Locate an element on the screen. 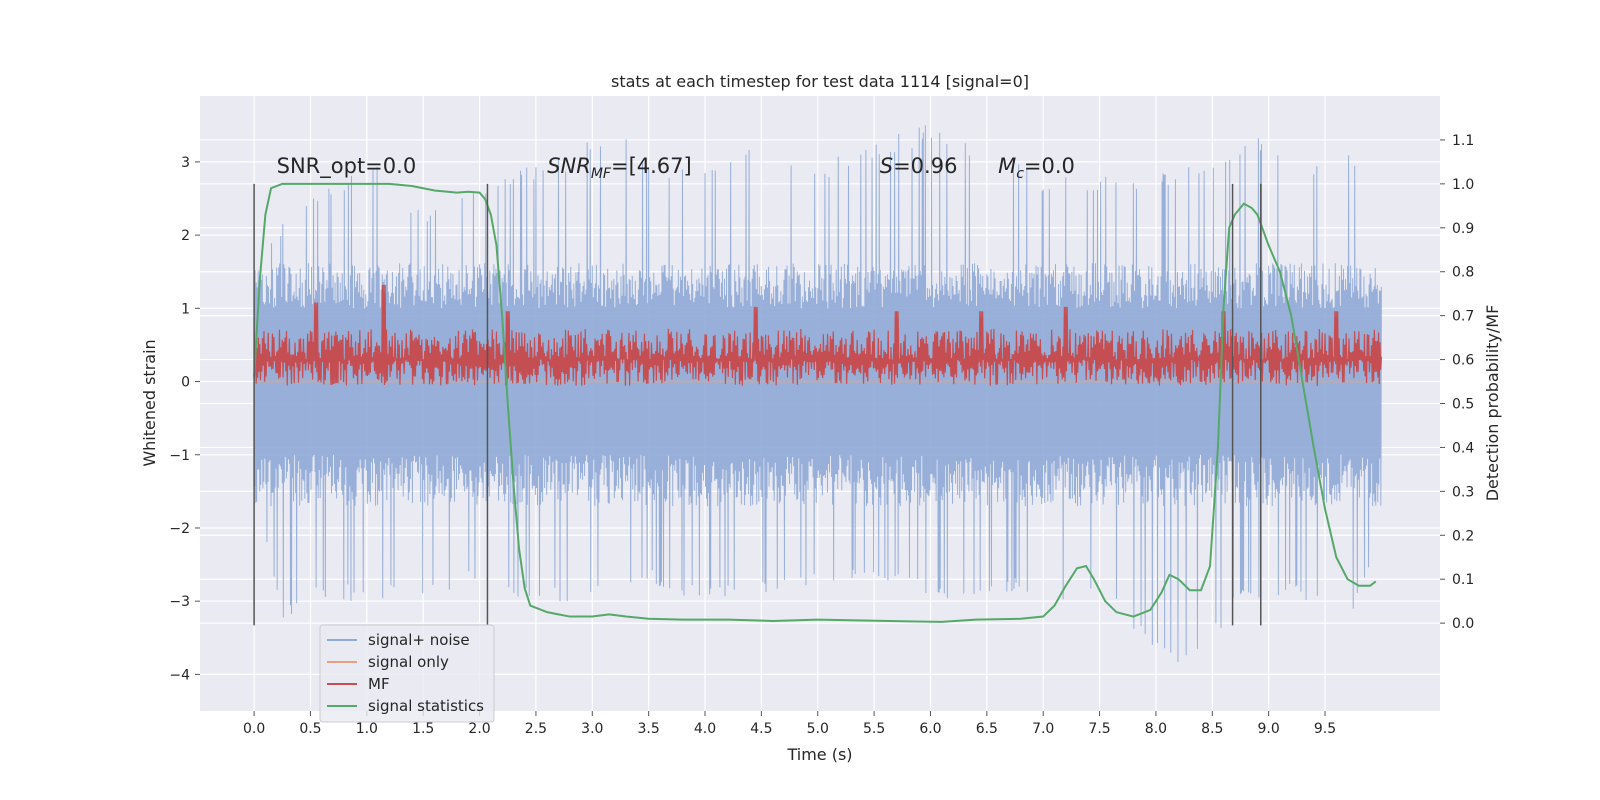  y-tick-label: 2 is located at coordinates (185, 236).